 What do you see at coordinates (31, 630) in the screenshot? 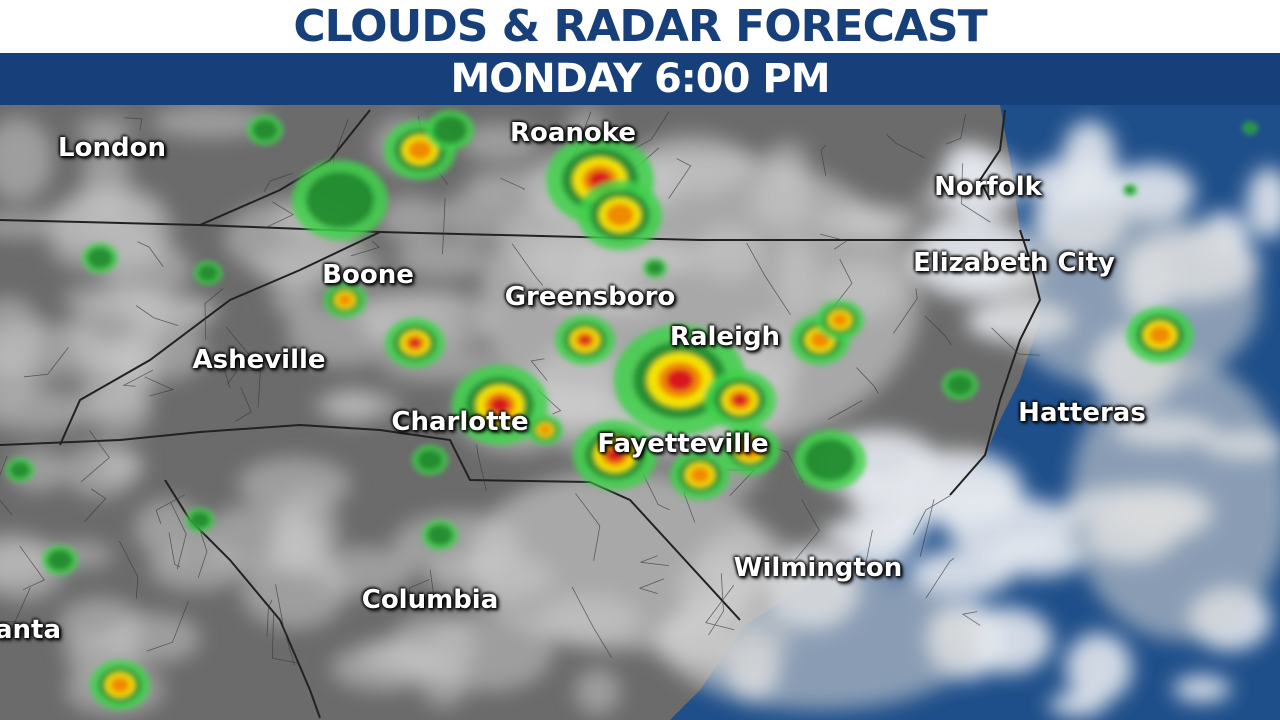
I see `city-label: anta` at bounding box center [31, 630].